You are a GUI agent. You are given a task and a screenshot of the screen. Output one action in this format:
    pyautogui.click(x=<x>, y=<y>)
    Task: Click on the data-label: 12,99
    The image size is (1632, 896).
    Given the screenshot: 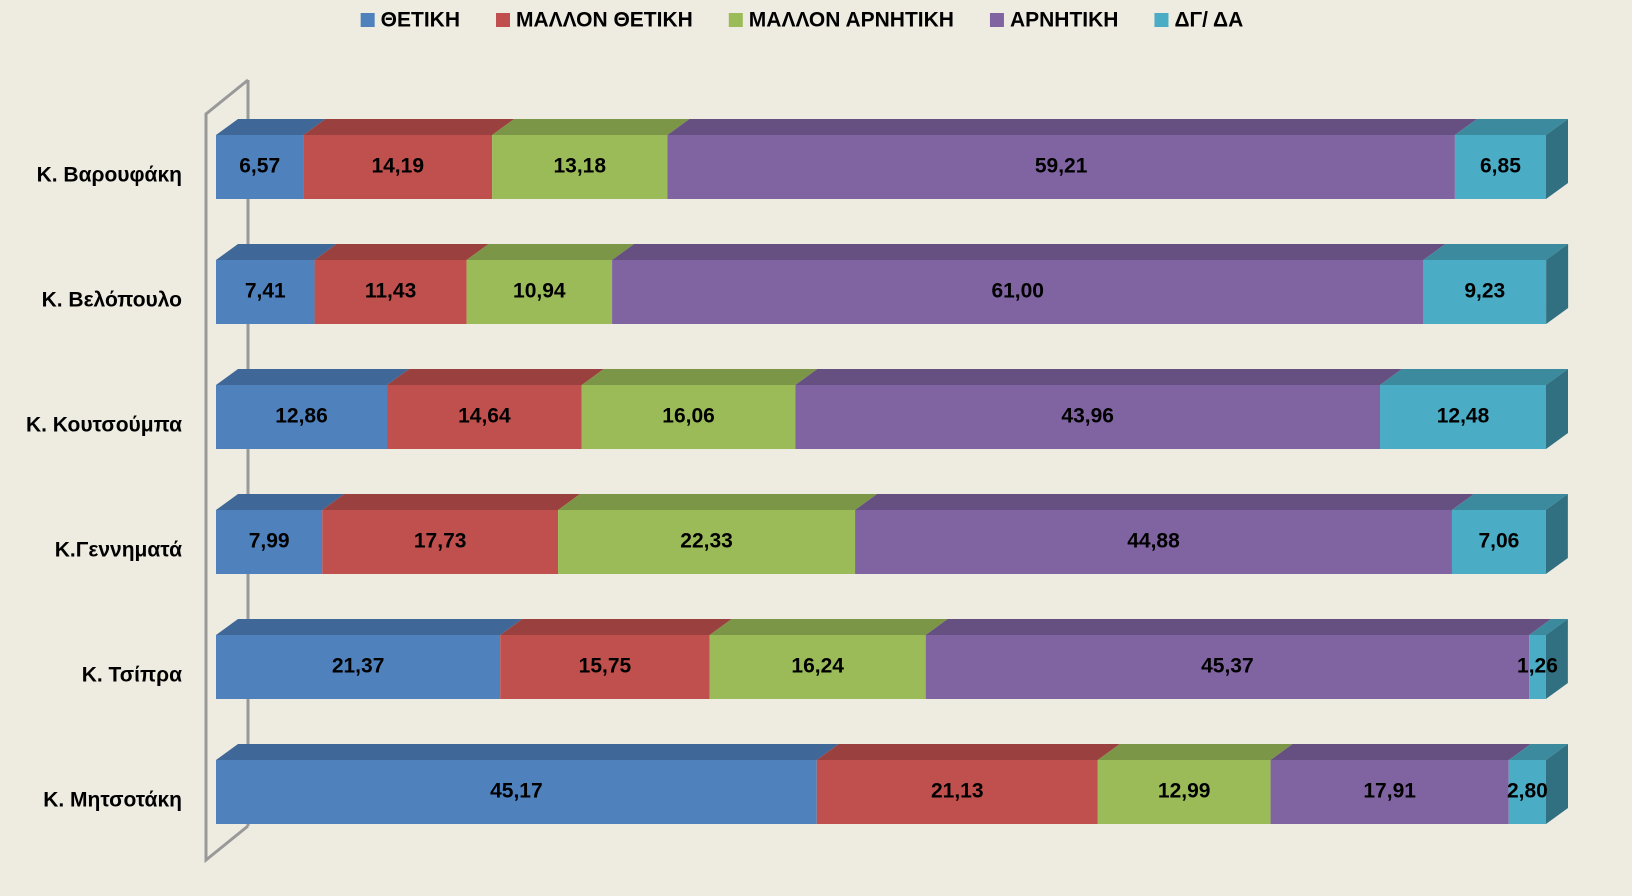 What is the action you would take?
    pyautogui.click(x=1184, y=791)
    